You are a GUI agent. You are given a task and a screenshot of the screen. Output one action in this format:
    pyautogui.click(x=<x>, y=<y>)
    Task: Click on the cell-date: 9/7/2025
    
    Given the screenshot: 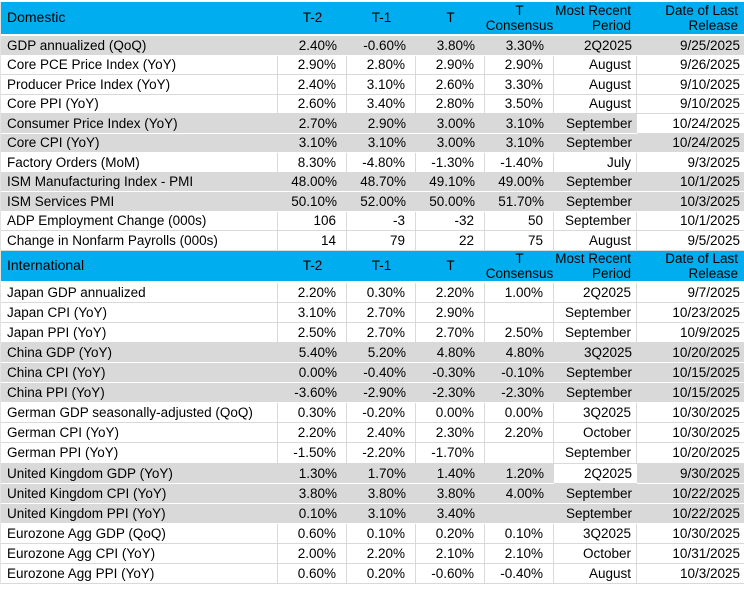 What is the action you would take?
    pyautogui.click(x=690, y=292)
    